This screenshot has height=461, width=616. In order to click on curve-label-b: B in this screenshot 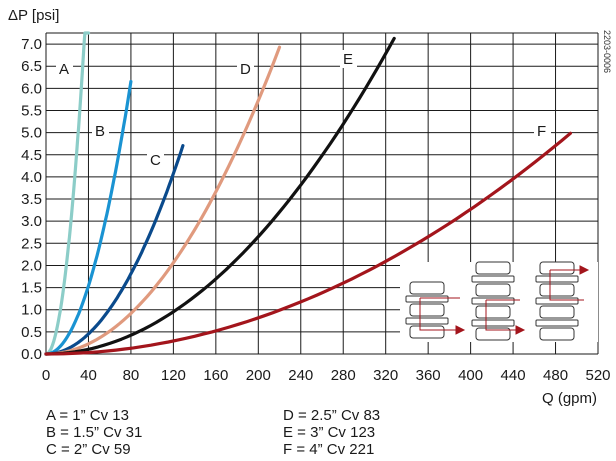, I will do `click(100, 131)`.